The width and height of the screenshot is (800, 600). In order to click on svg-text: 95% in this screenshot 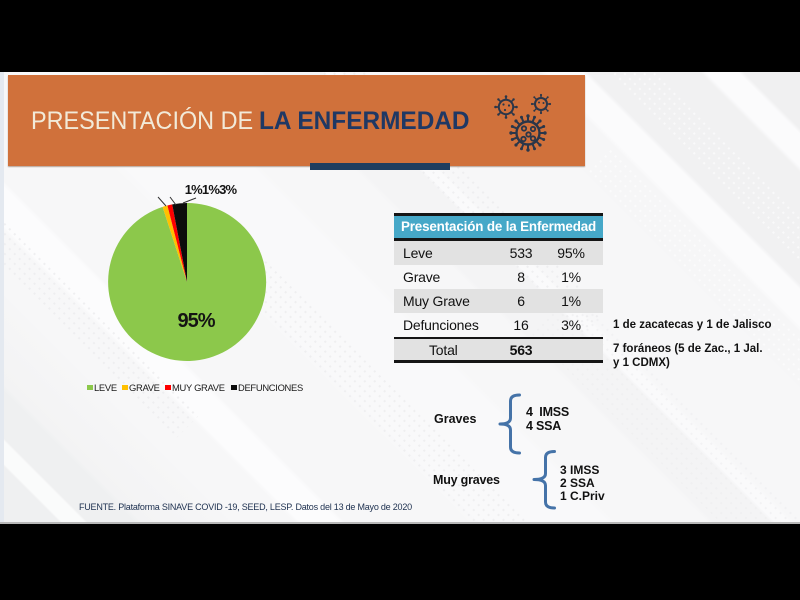, I will do `click(196, 321)`.